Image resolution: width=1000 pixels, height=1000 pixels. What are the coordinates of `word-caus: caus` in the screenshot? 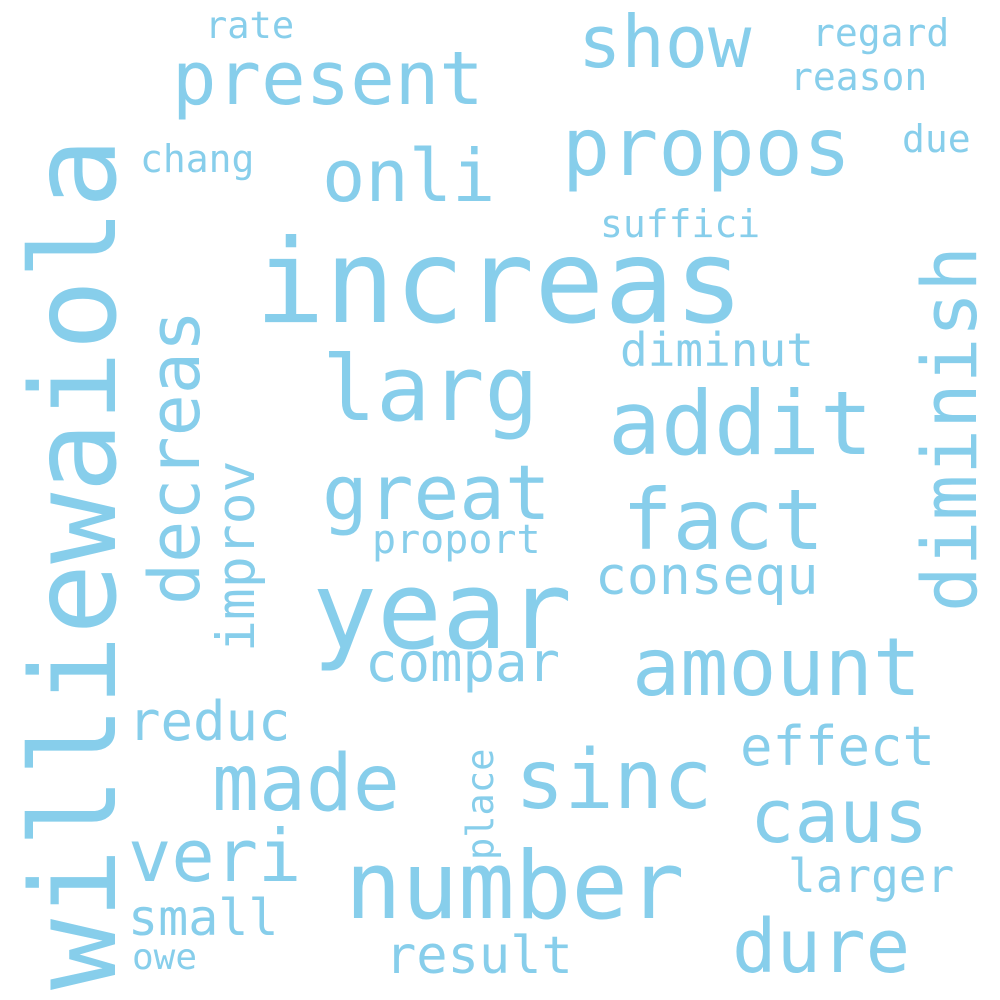 It's located at (839, 817).